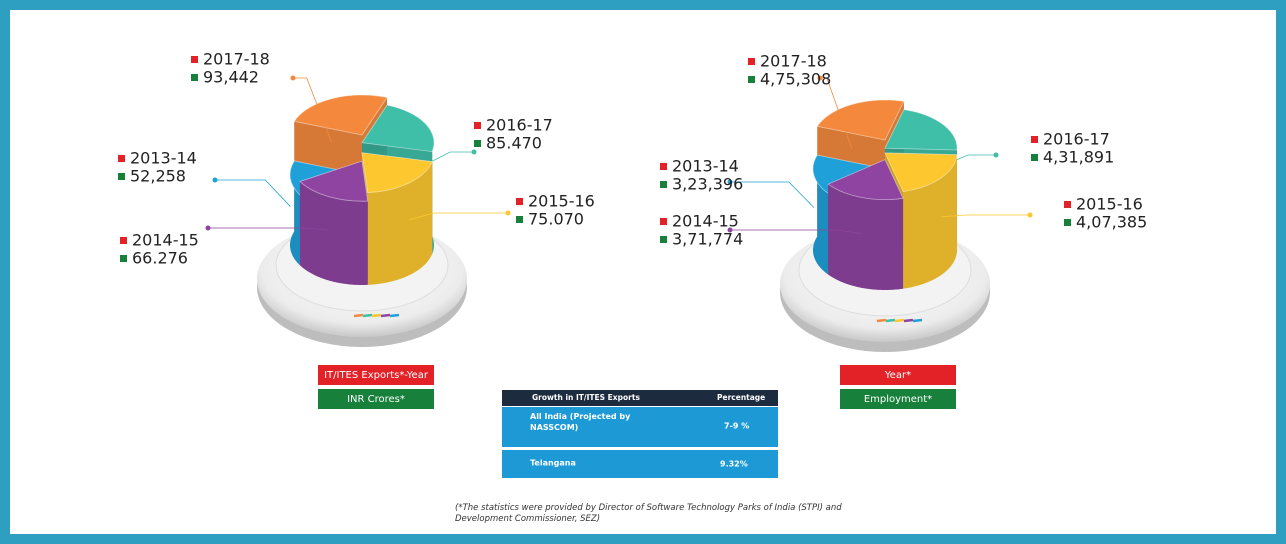 The image size is (1286, 544). Describe the element at coordinates (514, 143) in the screenshot. I see `value-label: 85.470` at that location.